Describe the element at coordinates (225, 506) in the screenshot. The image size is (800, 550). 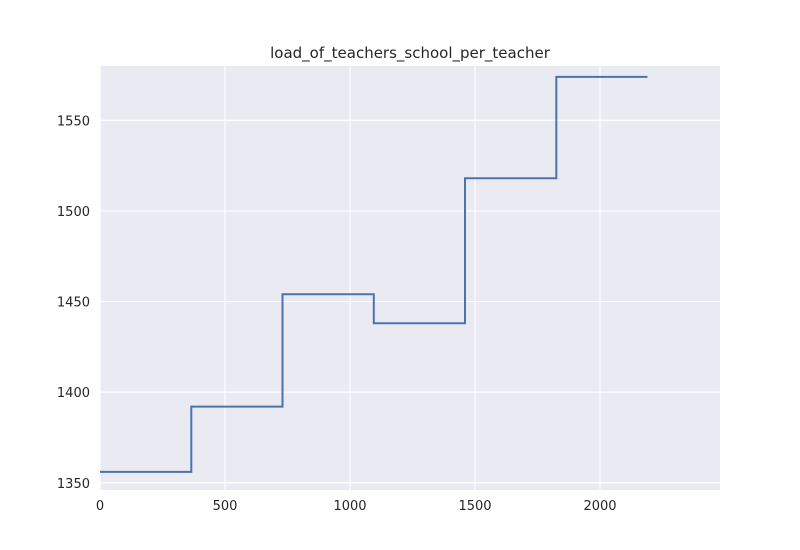
I see `x-tick-label: 500` at that location.